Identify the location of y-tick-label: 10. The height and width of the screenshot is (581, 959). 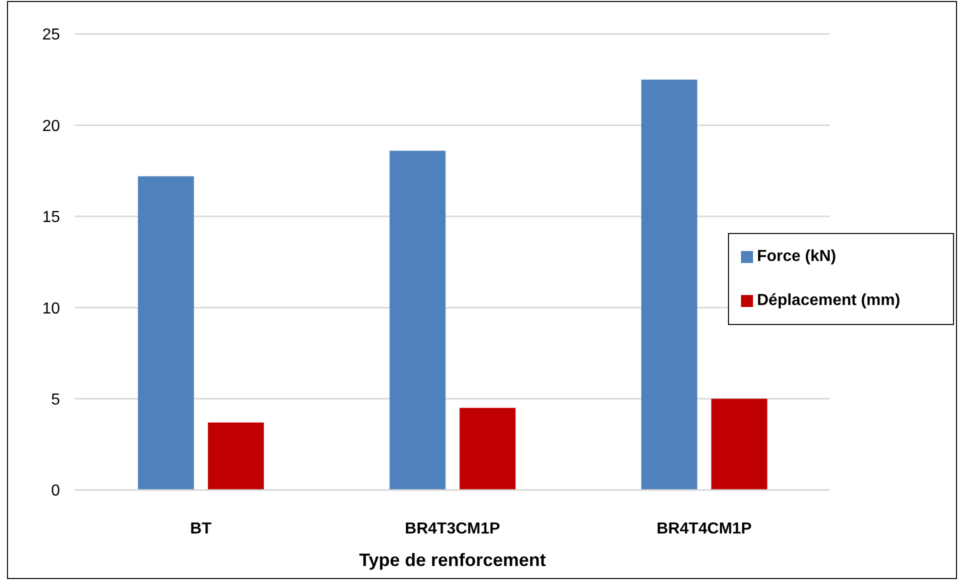
(51, 309).